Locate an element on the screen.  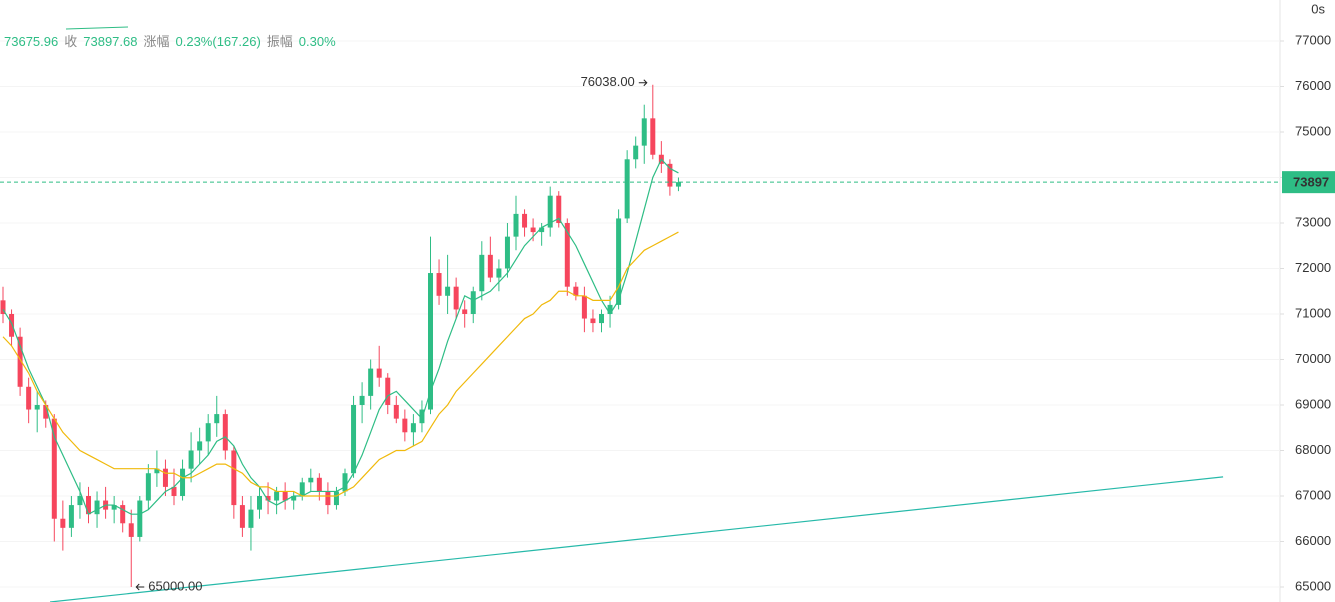
y-tick-label: 67000 is located at coordinates (1313, 494).